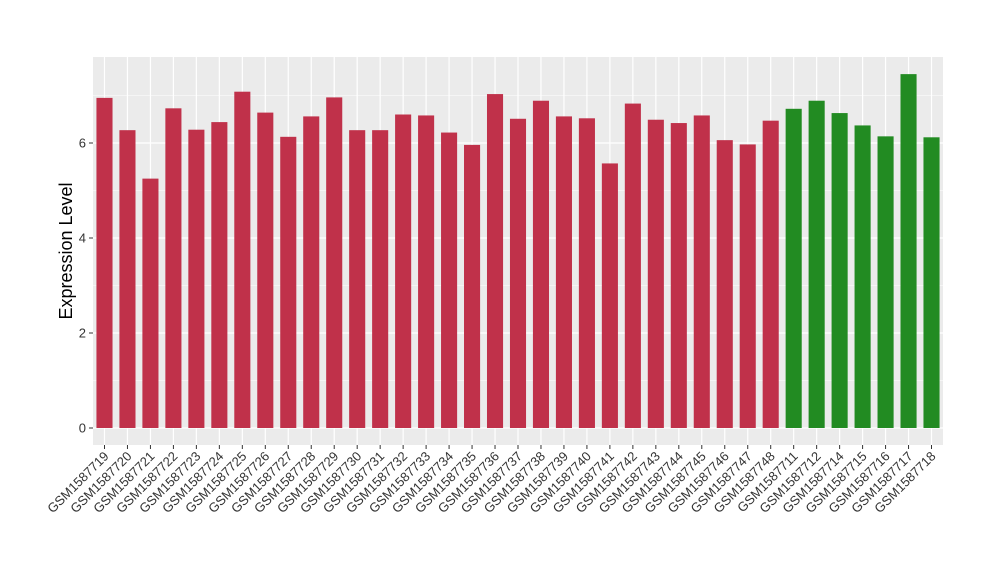  What do you see at coordinates (66, 250) in the screenshot?
I see `y-axis-label: Expression Level` at bounding box center [66, 250].